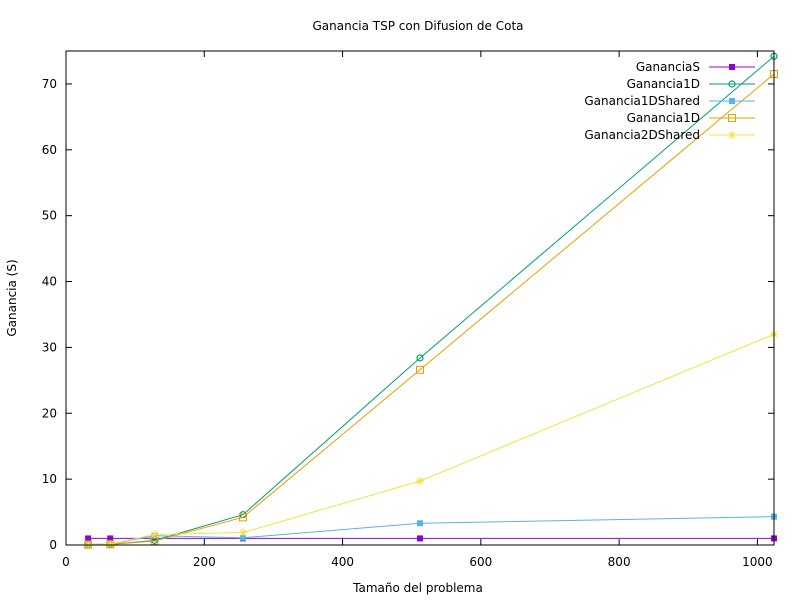 Image resolution: width=800 pixels, height=600 pixels. I want to click on legend-label: Ganancia2DShared, so click(642, 135).